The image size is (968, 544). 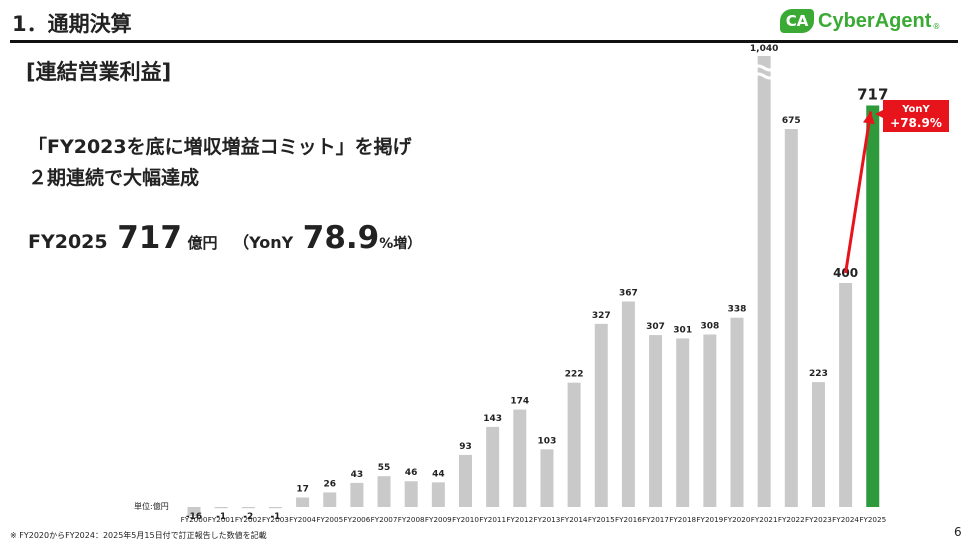 I want to click on bar-fy2011, so click(x=493, y=466).